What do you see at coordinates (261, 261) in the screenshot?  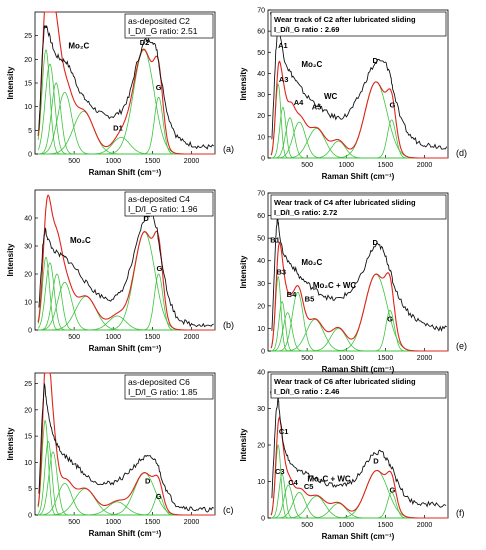 I see `y-tick-label: 40` at bounding box center [261, 261].